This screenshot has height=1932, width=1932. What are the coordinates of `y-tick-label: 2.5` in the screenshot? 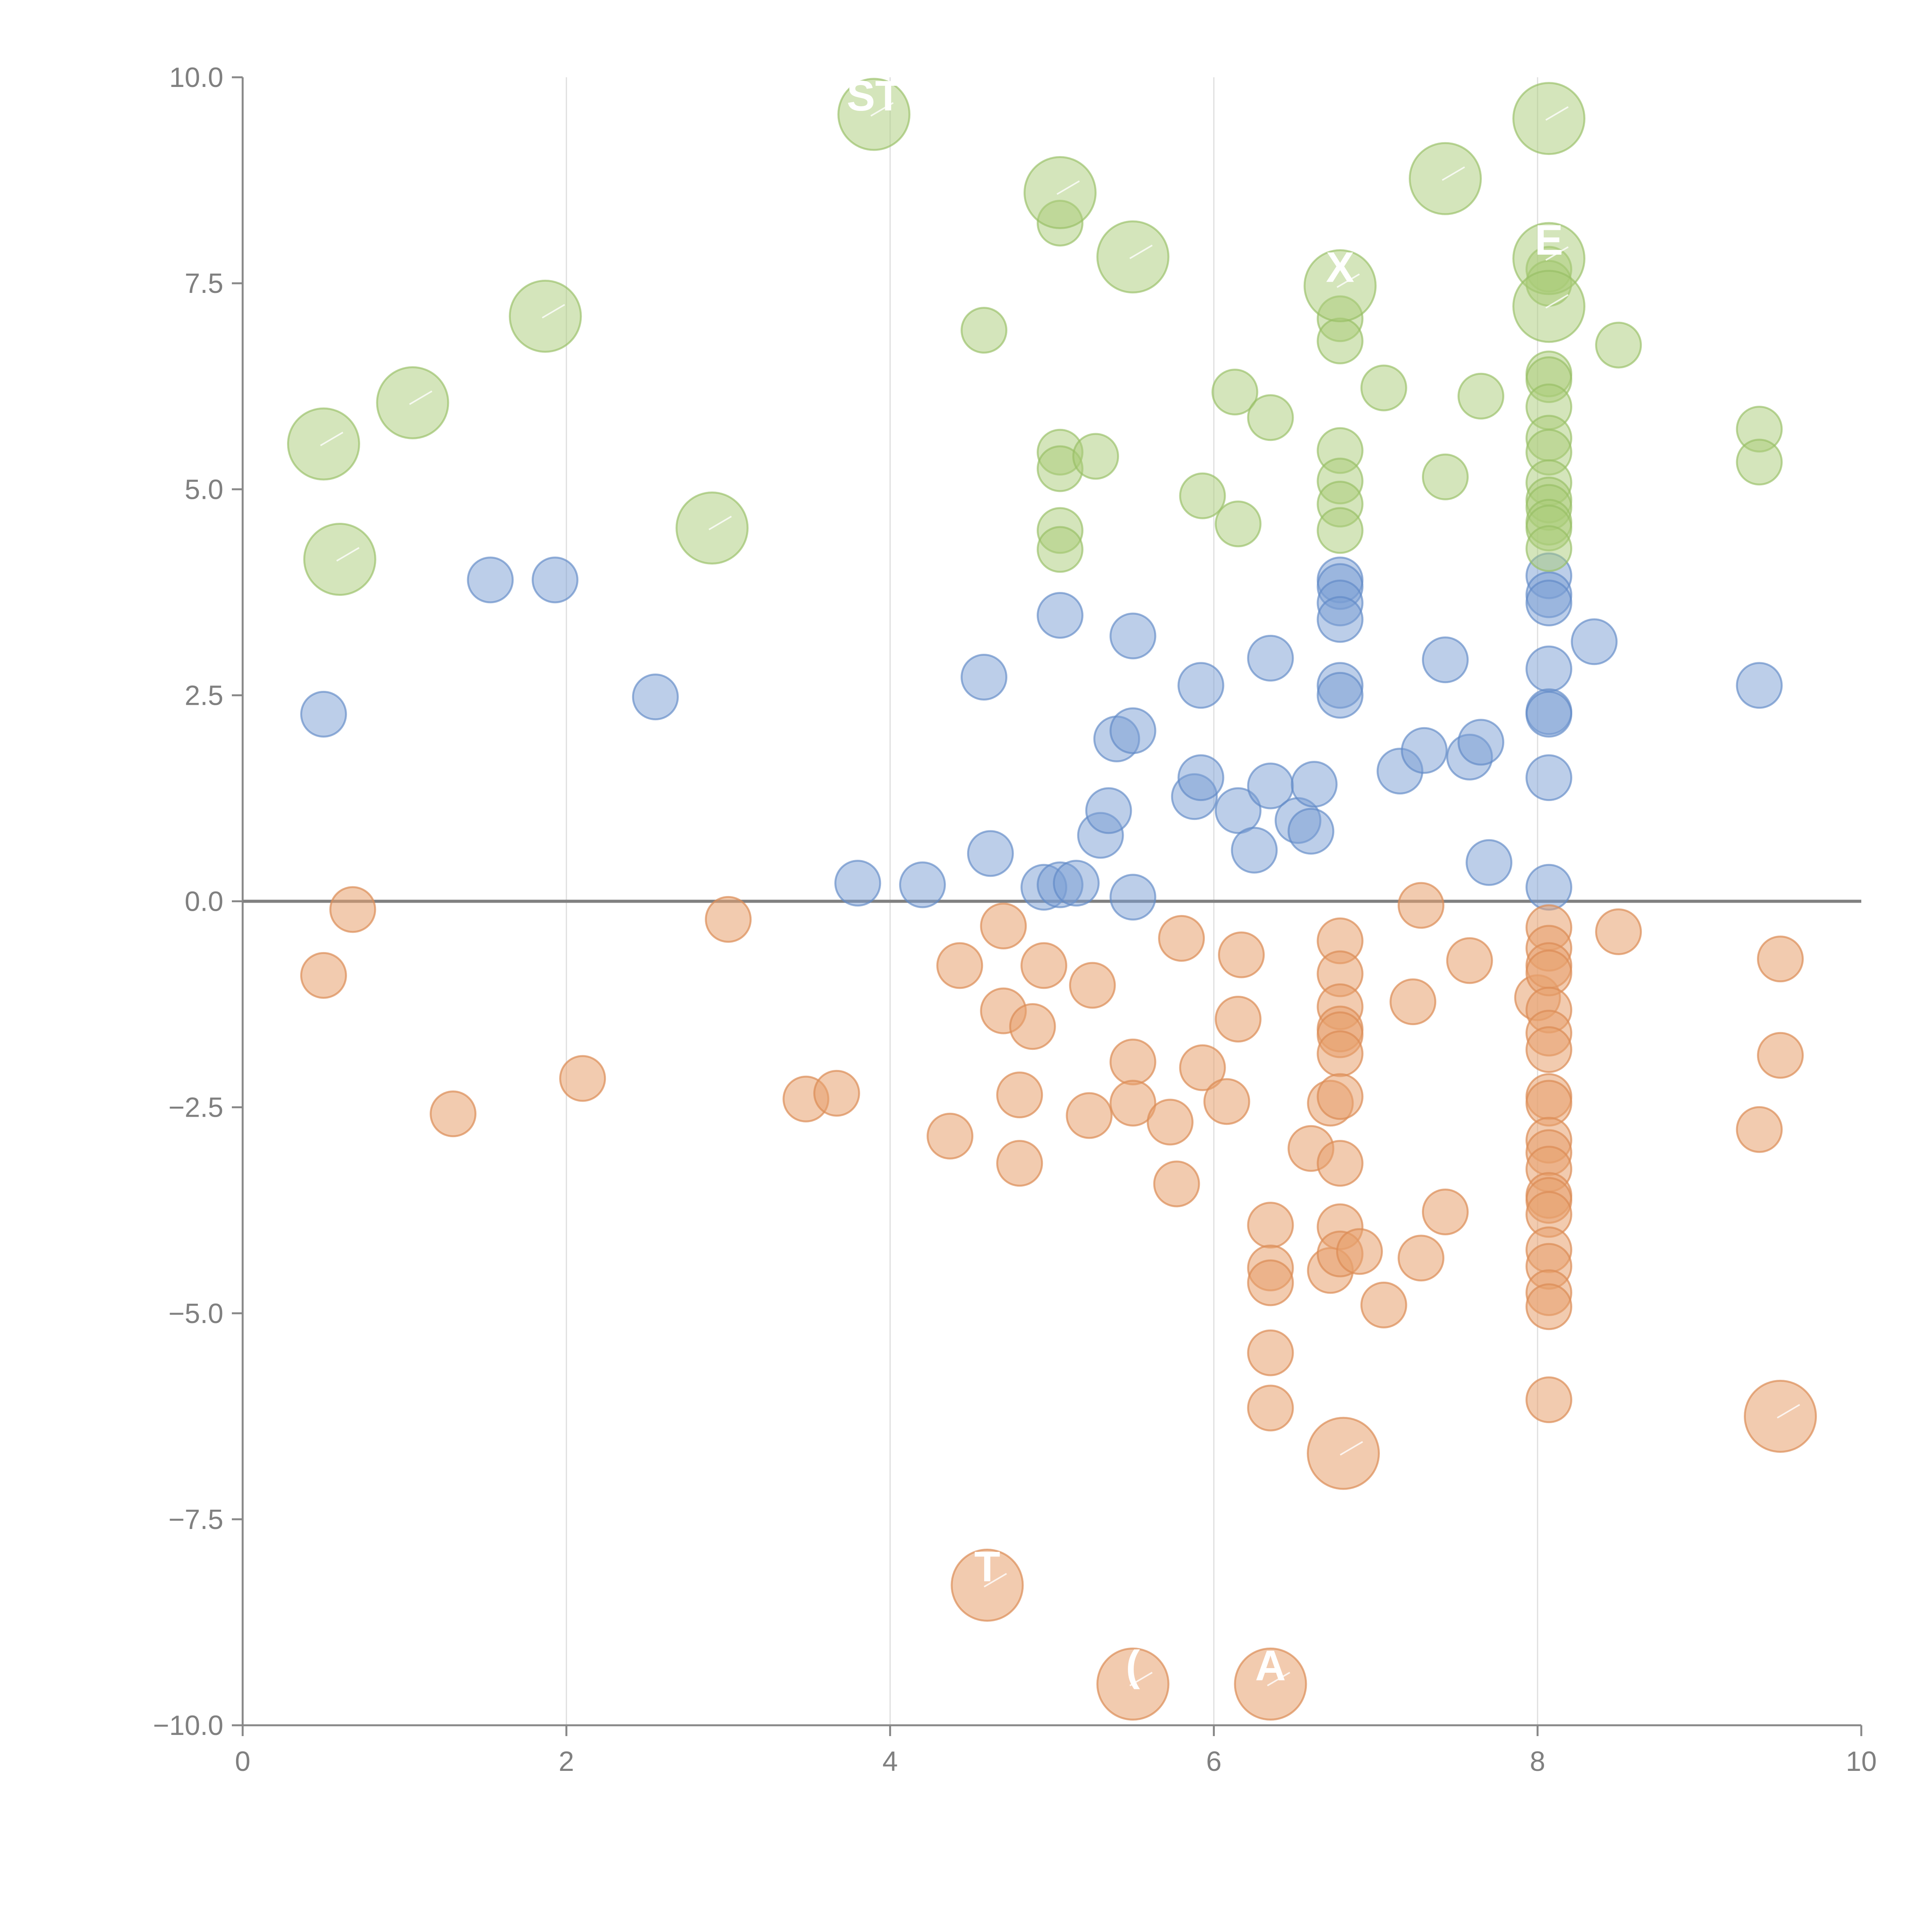 It's located at (204, 695).